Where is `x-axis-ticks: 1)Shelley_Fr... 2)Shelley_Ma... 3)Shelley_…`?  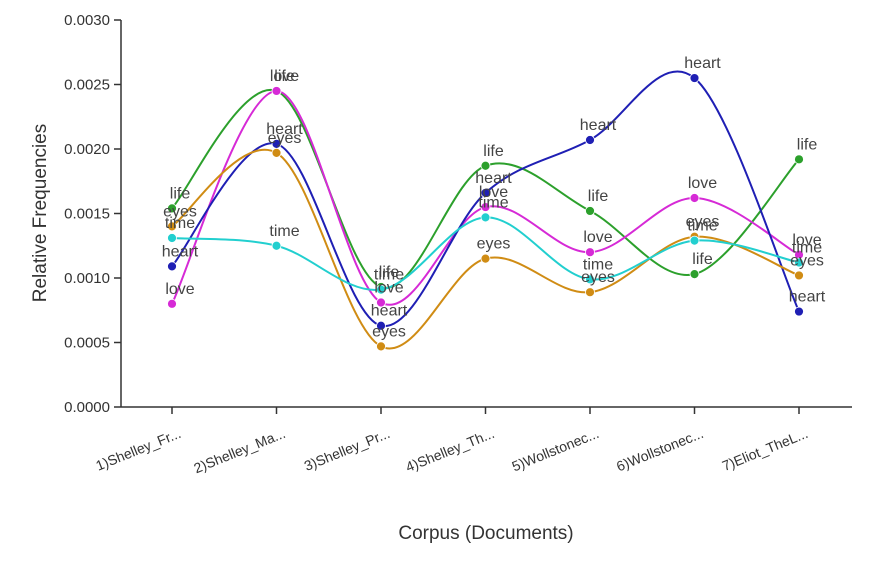 x-axis-ticks: 1)Shelley_Fr... 2)Shelley_Ma... 3)Shelley_… is located at coordinates (451, 441).